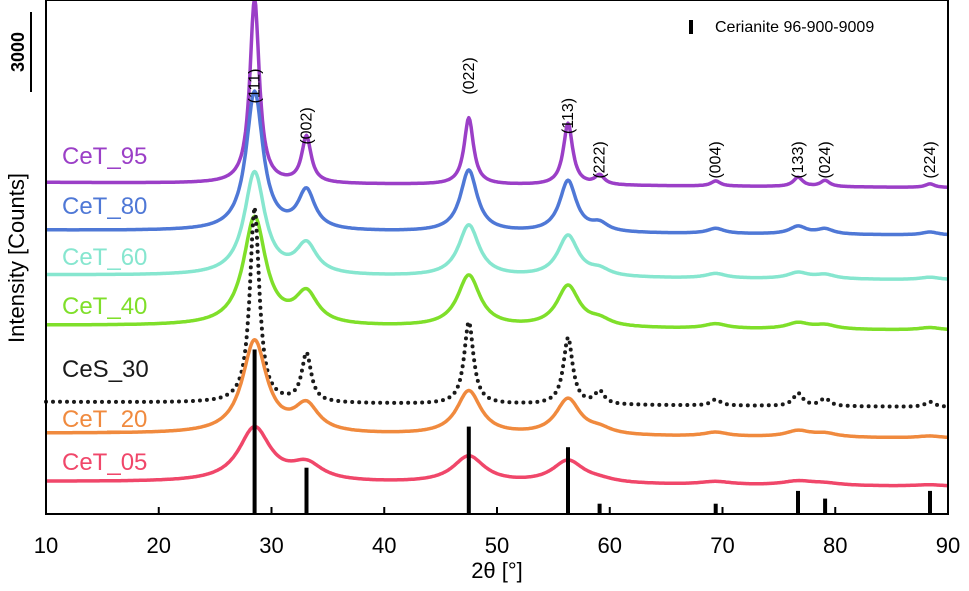 The height and width of the screenshot is (591, 969). Describe the element at coordinates (798, 159) in the screenshot. I see `peak-label: (133)` at that location.